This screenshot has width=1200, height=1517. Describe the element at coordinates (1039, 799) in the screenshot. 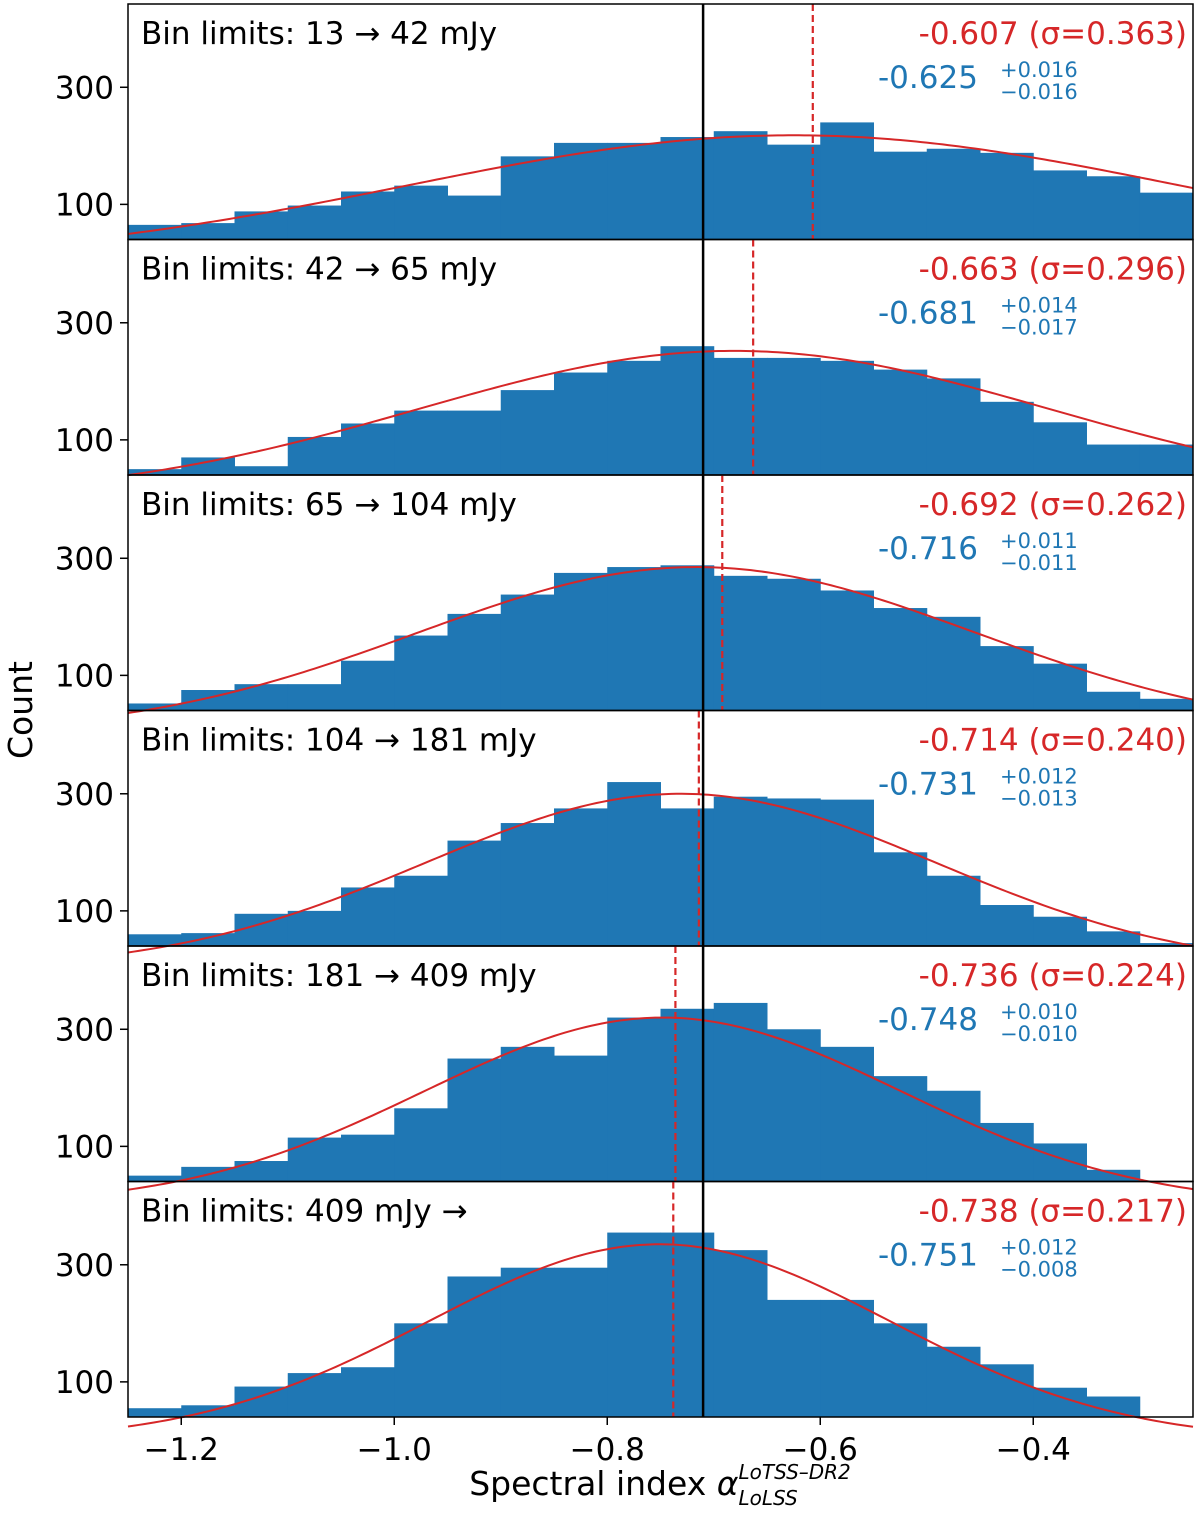

I see `fit-error-minus: −0.013` at that location.